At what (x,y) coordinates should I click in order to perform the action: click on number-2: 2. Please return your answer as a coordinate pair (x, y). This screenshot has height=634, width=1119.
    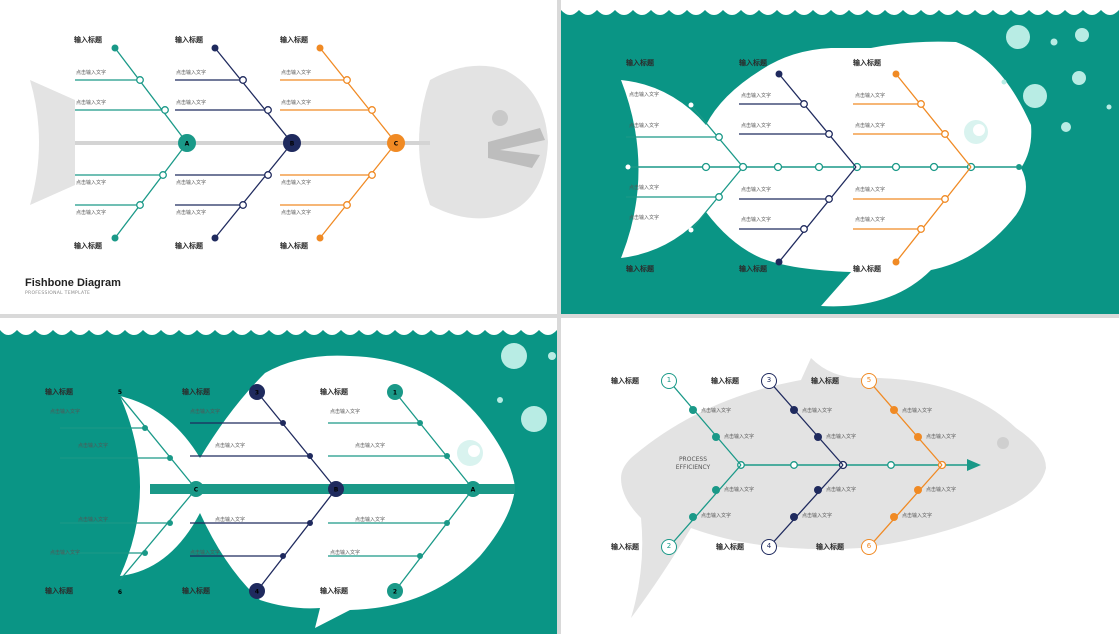
    Looking at the image, I should click on (395, 592).